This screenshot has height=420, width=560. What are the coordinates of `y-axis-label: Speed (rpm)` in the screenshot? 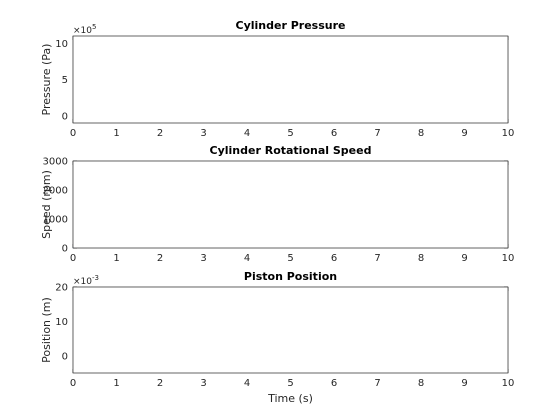 It's located at (46, 204).